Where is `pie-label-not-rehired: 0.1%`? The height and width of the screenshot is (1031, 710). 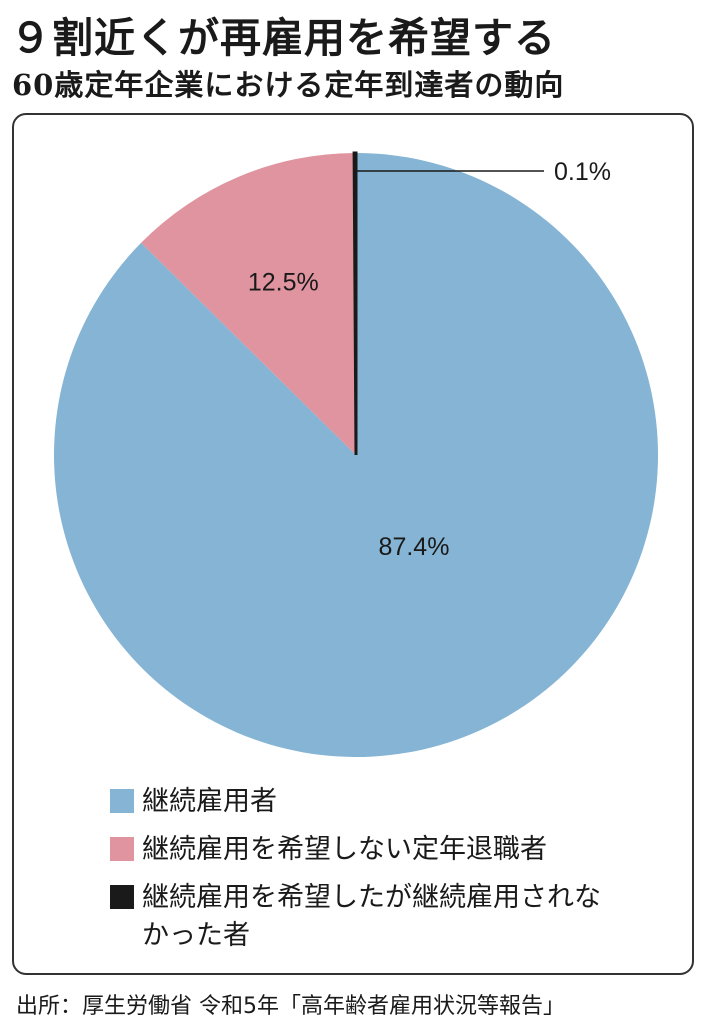 pie-label-not-rehired: 0.1% is located at coordinates (582, 172).